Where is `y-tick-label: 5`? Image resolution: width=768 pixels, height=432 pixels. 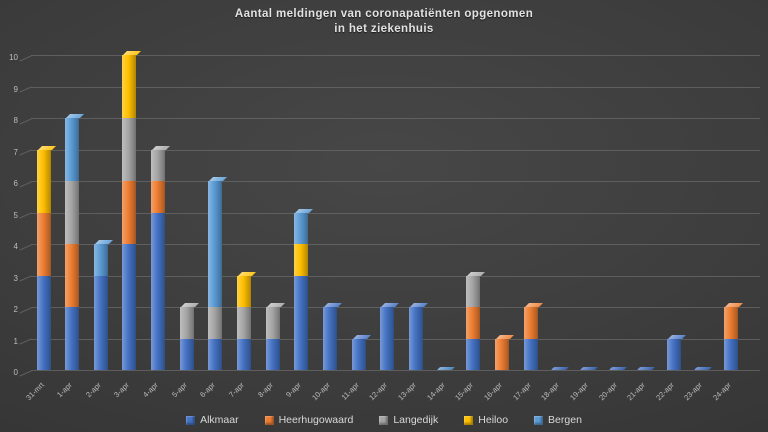 y-tick-label: 5 is located at coordinates (15, 215).